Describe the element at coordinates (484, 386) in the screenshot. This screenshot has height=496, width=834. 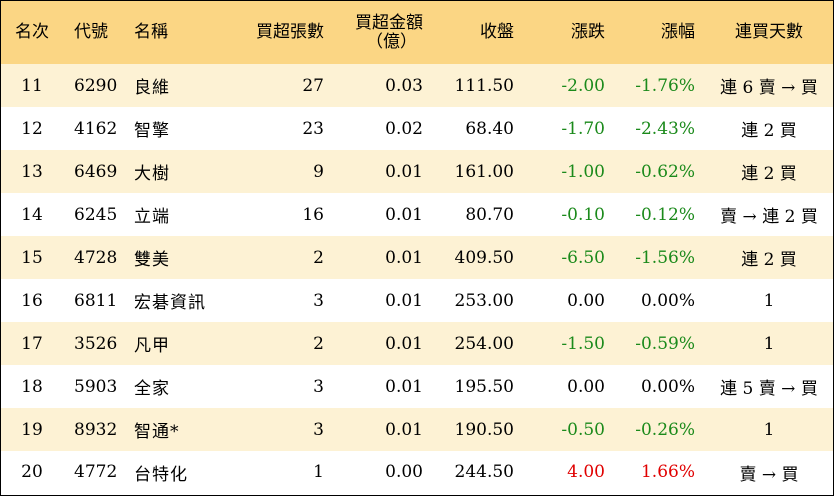
I see `close-cell: 195.50` at that location.